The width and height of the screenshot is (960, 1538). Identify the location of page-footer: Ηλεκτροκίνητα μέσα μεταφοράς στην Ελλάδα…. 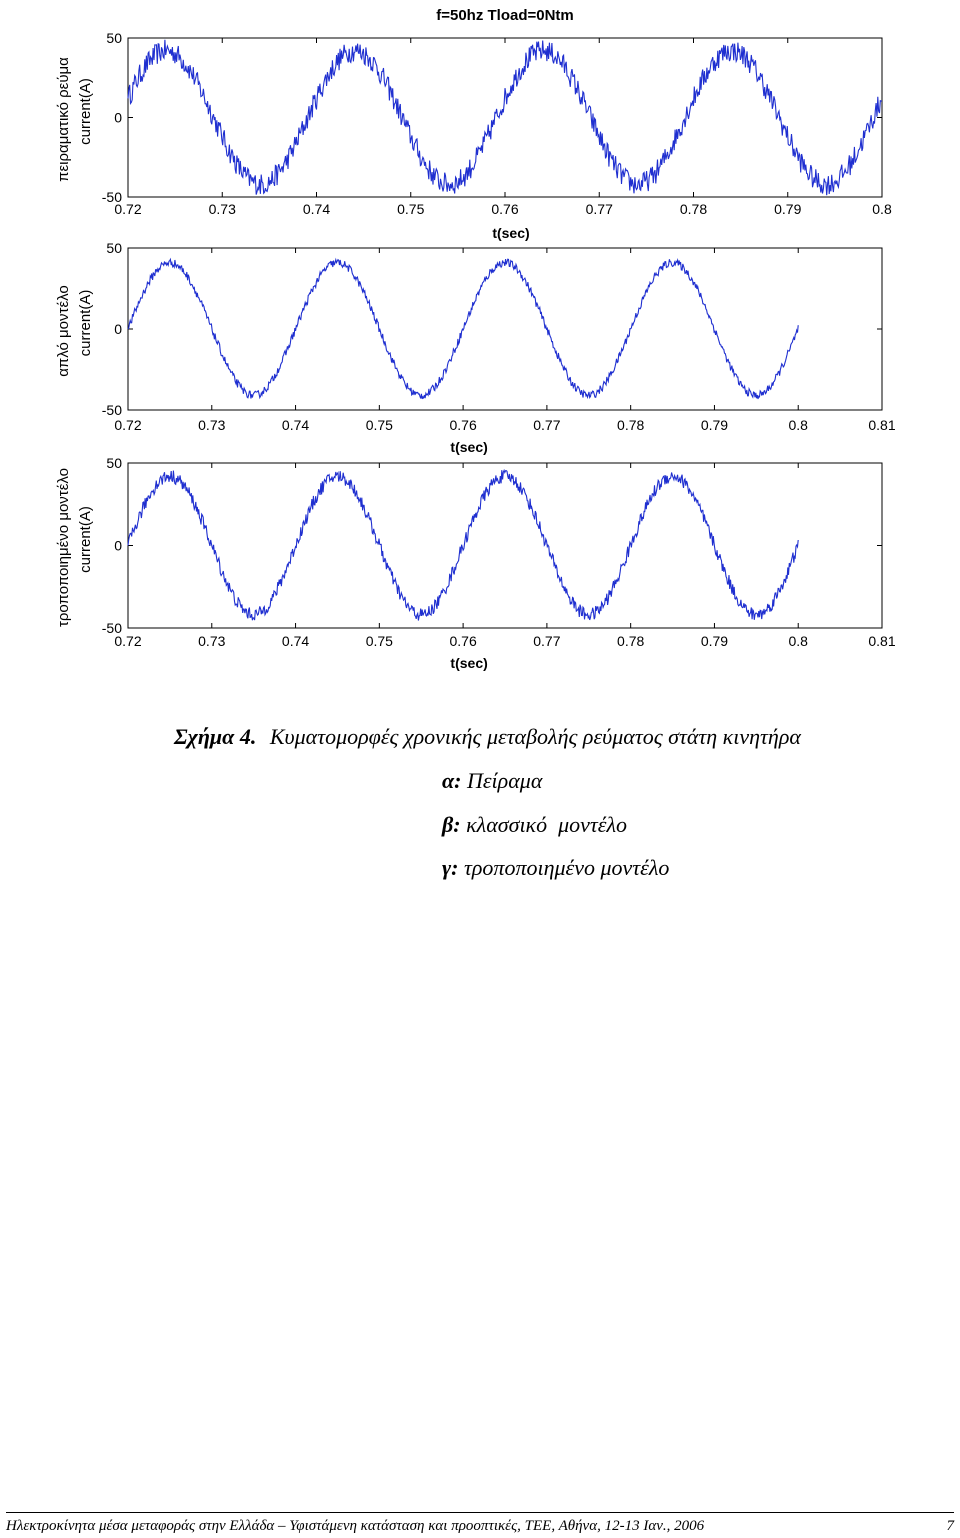
(480, 1526).